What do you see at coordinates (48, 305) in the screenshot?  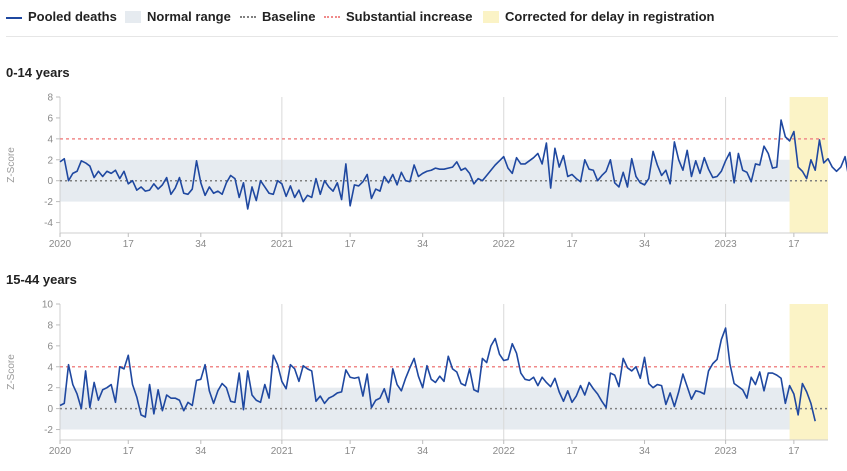 I see `y-tick-label: 10` at bounding box center [48, 305].